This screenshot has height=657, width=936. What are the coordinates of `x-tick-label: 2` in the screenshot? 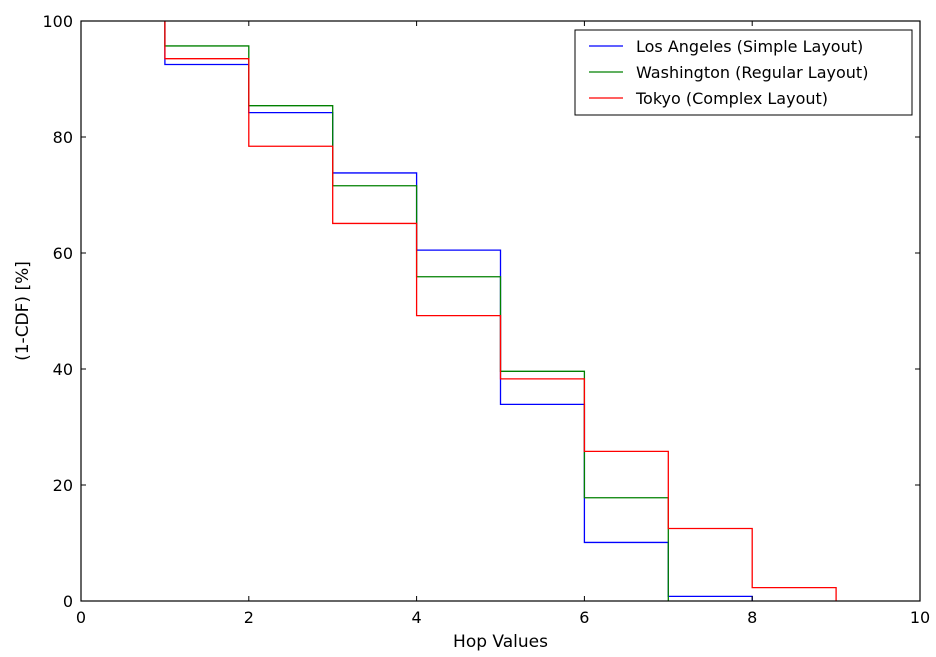 It's located at (249, 617).